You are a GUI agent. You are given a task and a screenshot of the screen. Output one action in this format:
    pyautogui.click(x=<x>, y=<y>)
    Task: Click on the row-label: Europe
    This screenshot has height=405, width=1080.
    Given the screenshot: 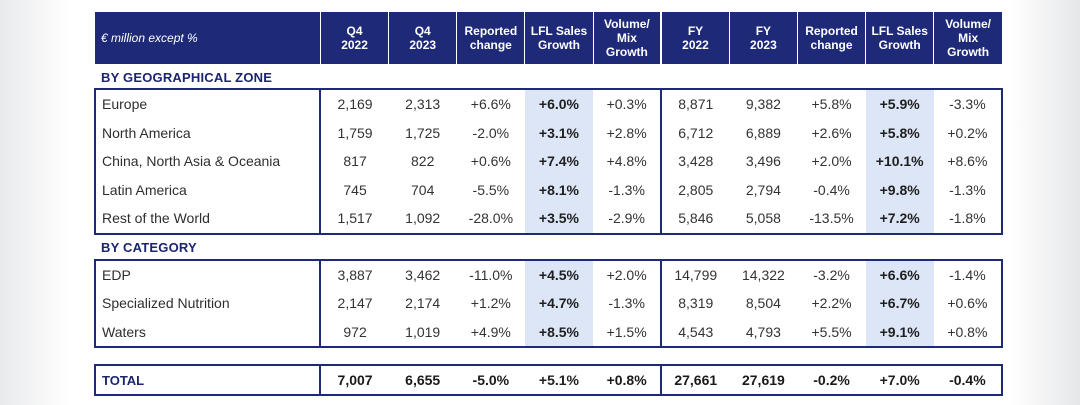 What is the action you would take?
    pyautogui.click(x=207, y=103)
    